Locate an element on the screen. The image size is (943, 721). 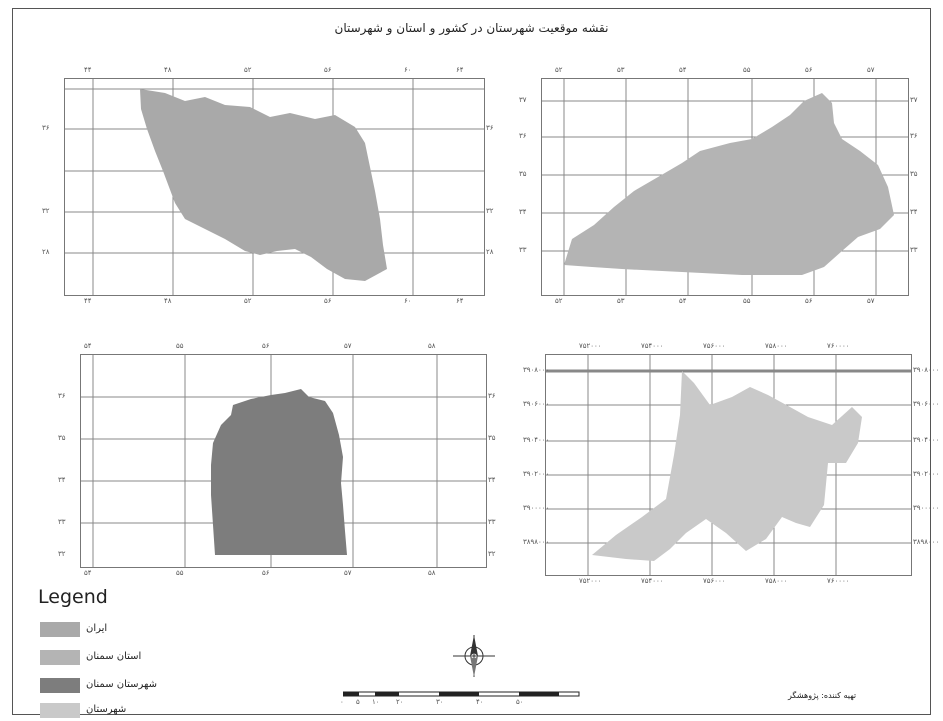
county-map-svg is located at coordinates (283, 461).